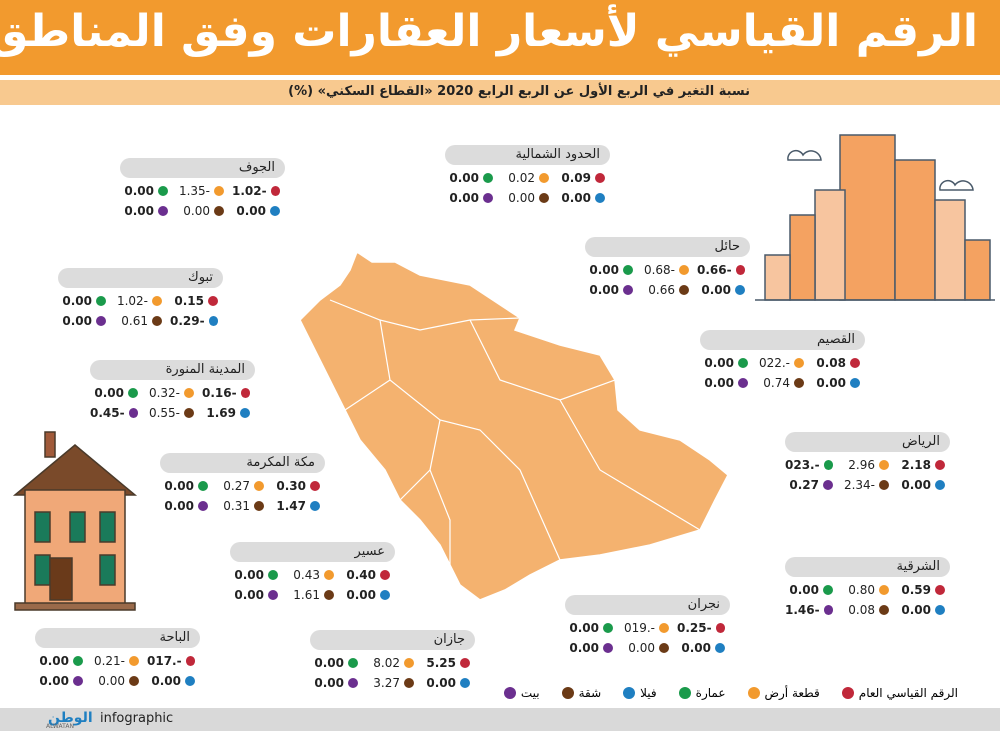 Image resolution: width=1000 pixels, height=731 pixels. I want to click on value: 0.40, so click(361, 575).